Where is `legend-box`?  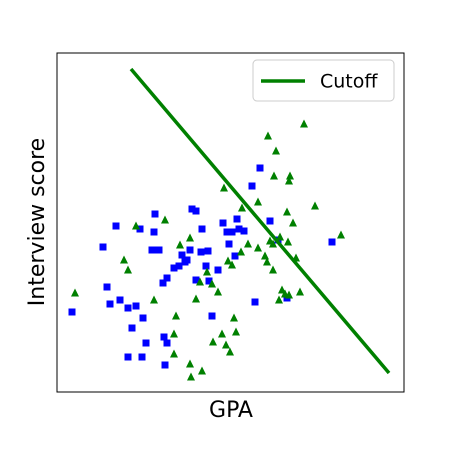 legend-box is located at coordinates (323, 80).